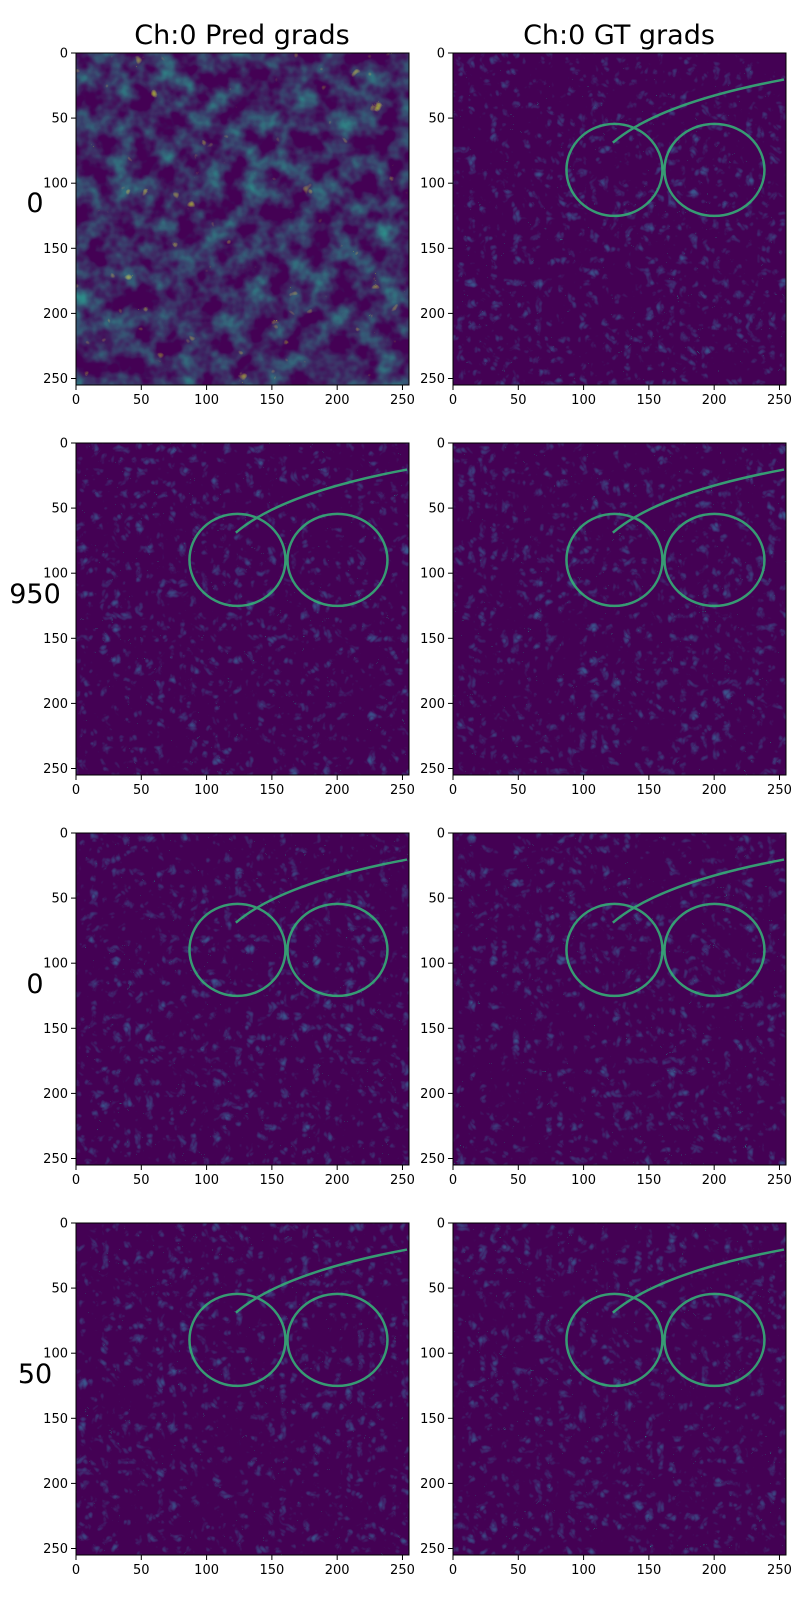  I want to click on heatmap-panel-r2-c1: 0 50 100 150 200 250 0 50 100 150 200 250, so click(229, 618).